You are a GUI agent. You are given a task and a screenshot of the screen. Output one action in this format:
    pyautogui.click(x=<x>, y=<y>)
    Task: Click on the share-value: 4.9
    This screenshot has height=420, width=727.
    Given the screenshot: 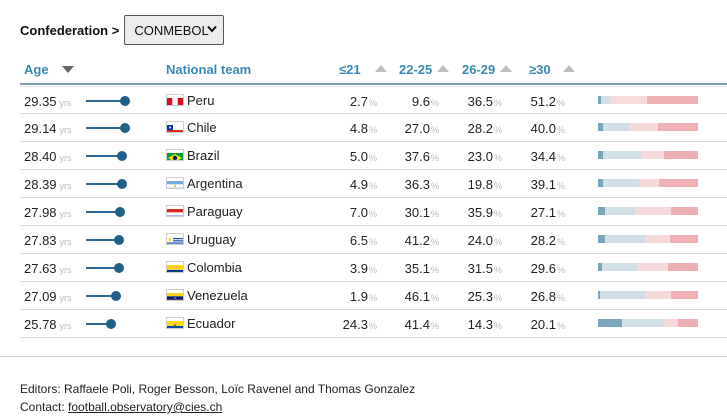 What is the action you would take?
    pyautogui.click(x=358, y=184)
    